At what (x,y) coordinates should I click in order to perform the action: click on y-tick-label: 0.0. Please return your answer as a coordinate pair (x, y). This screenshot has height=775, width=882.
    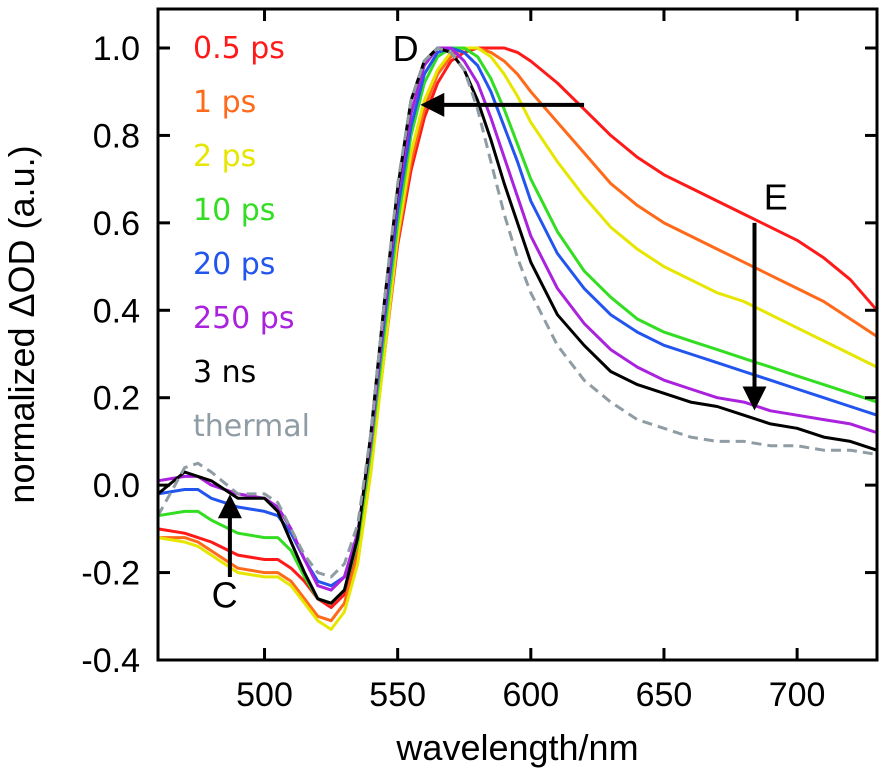
    Looking at the image, I should click on (116, 486).